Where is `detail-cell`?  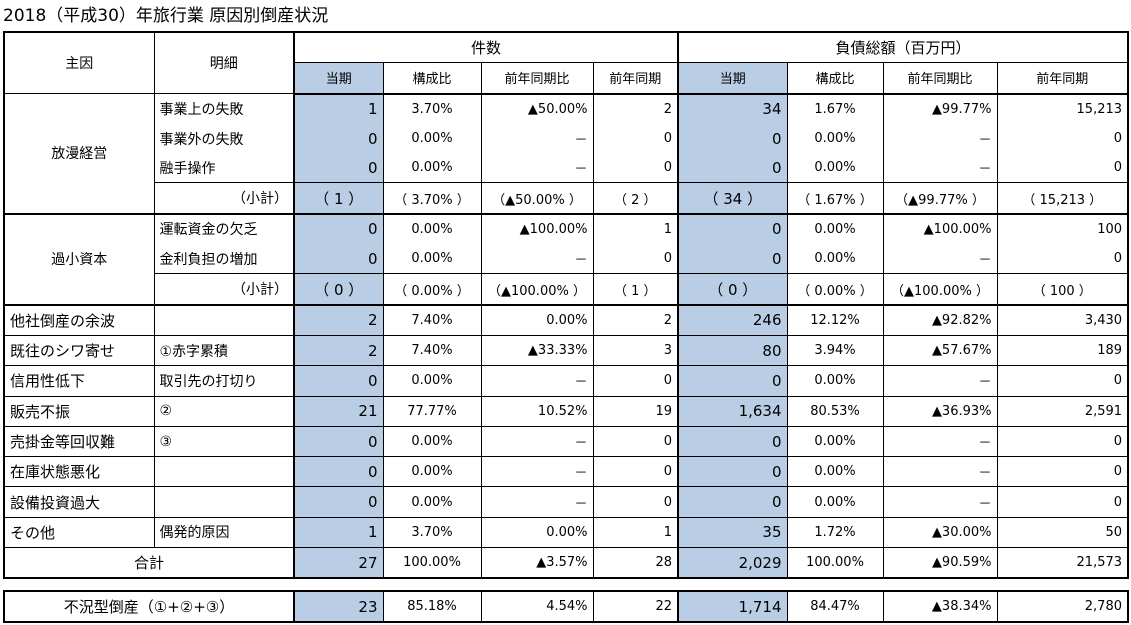
detail-cell is located at coordinates (224, 320).